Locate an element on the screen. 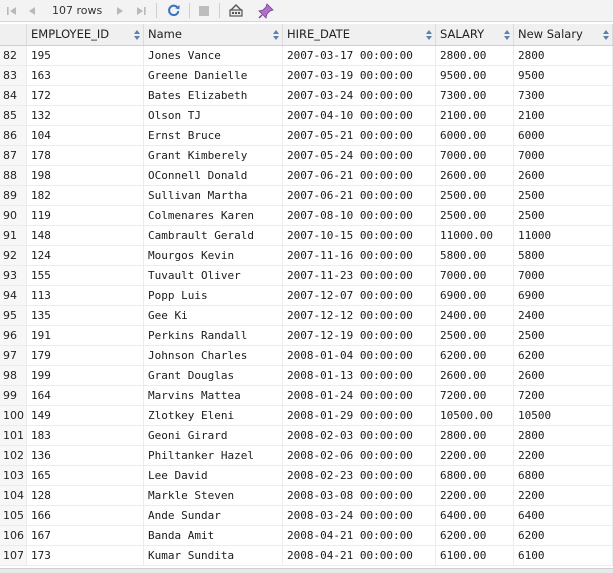 The width and height of the screenshot is (613, 573). cell-salary: 6100.00 is located at coordinates (475, 555).